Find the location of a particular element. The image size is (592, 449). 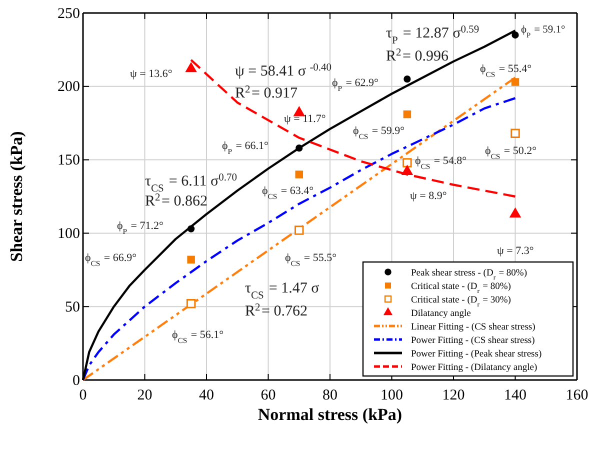

x-tick-label: 120 is located at coordinates (453, 396).